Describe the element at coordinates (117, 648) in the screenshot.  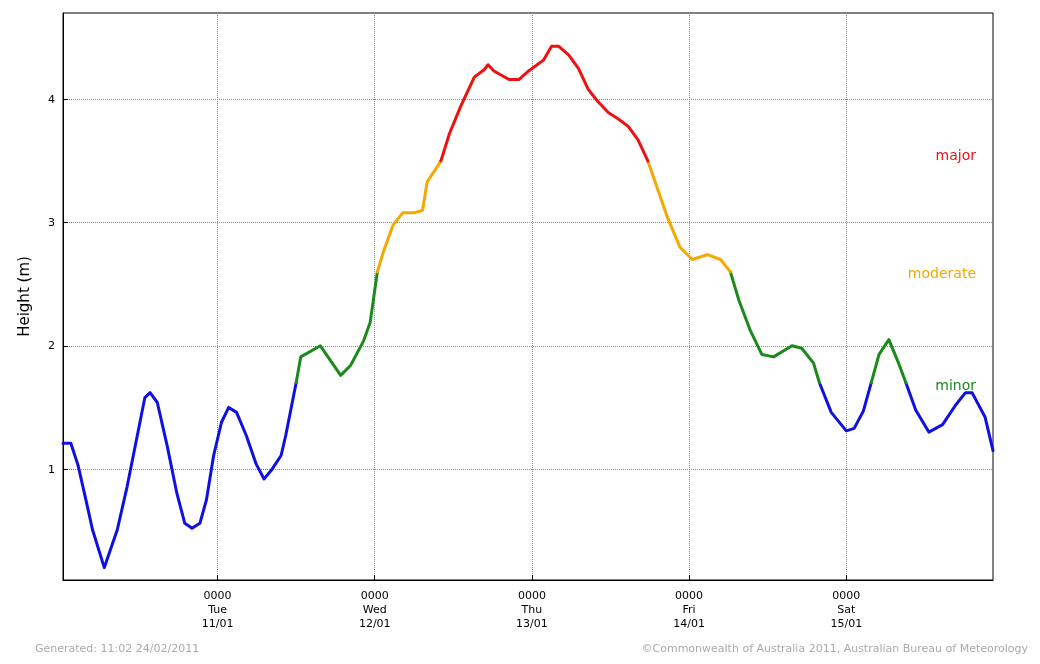
I see `text: Generated: 11:02 24/02/2011` at that location.